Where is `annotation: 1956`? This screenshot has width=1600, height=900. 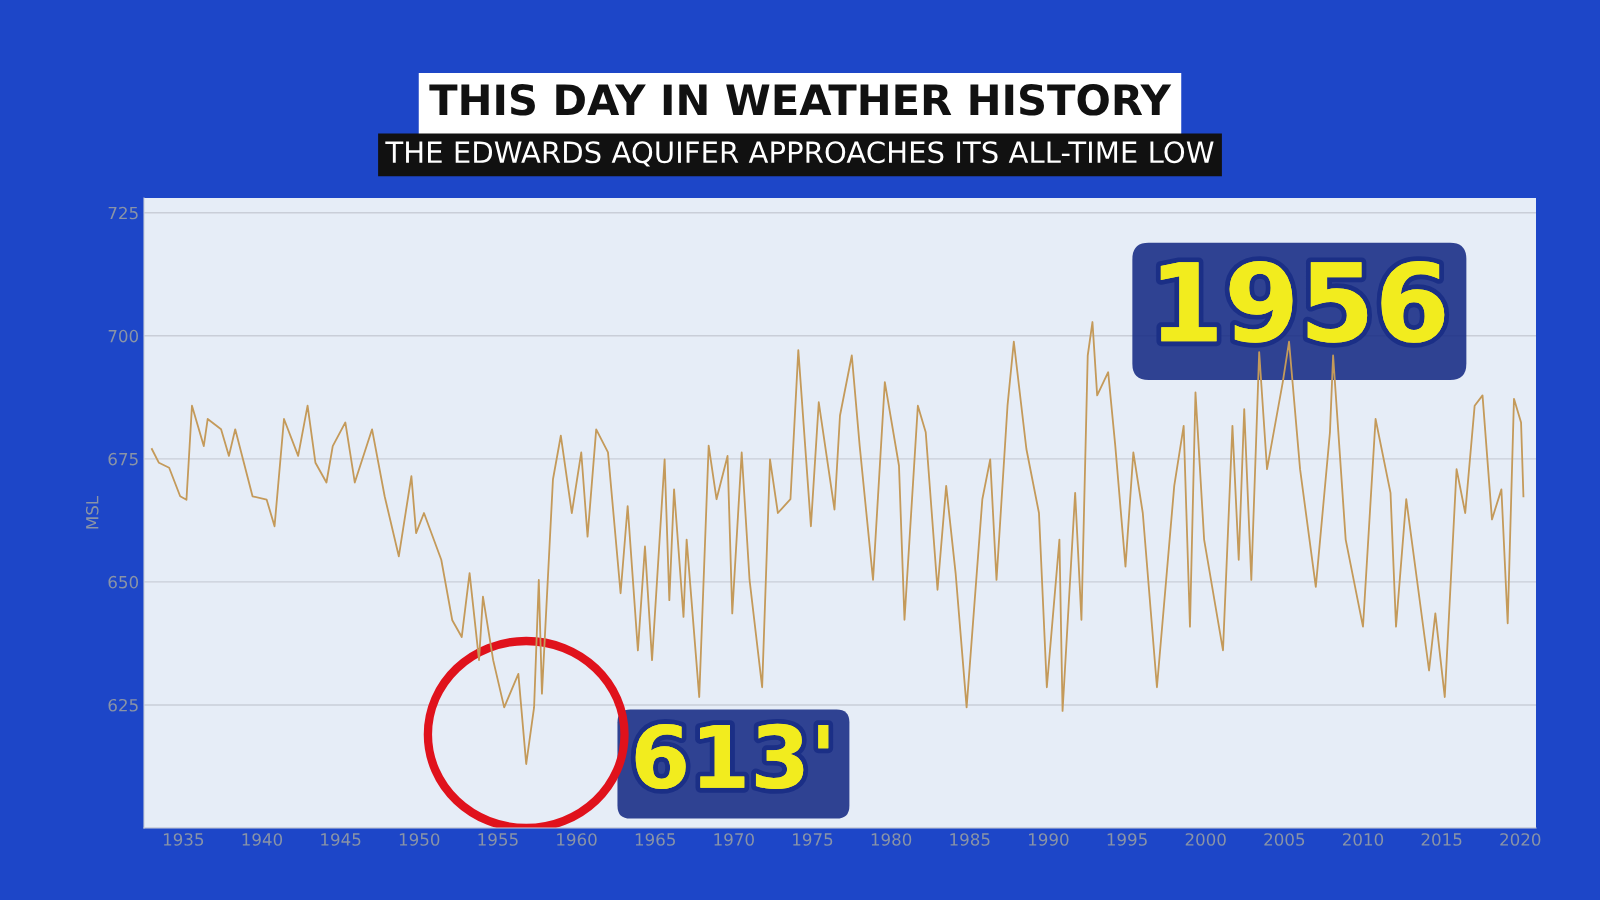
annotation: 1956 is located at coordinates (1302, 301).